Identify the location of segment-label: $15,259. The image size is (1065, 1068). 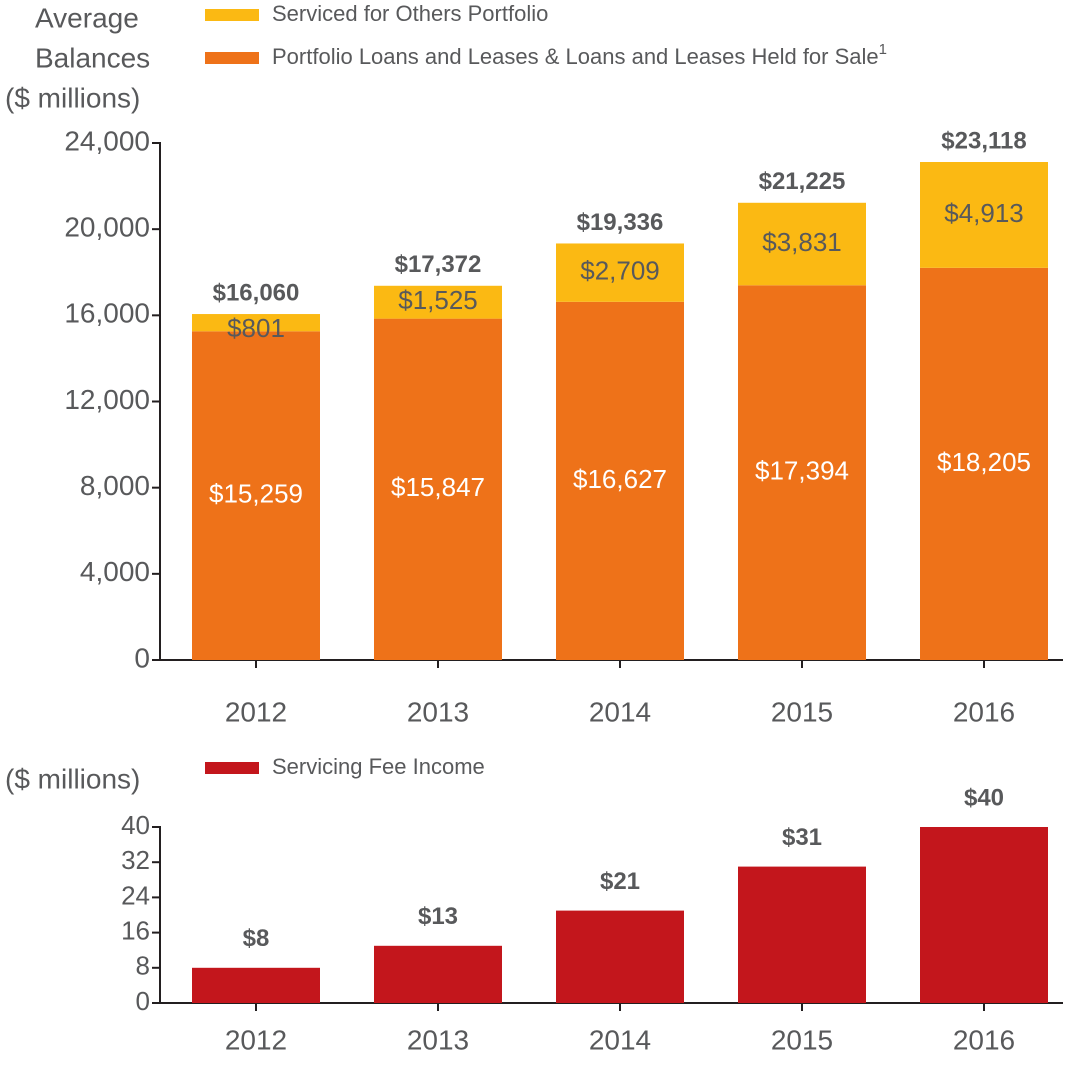
(256, 494).